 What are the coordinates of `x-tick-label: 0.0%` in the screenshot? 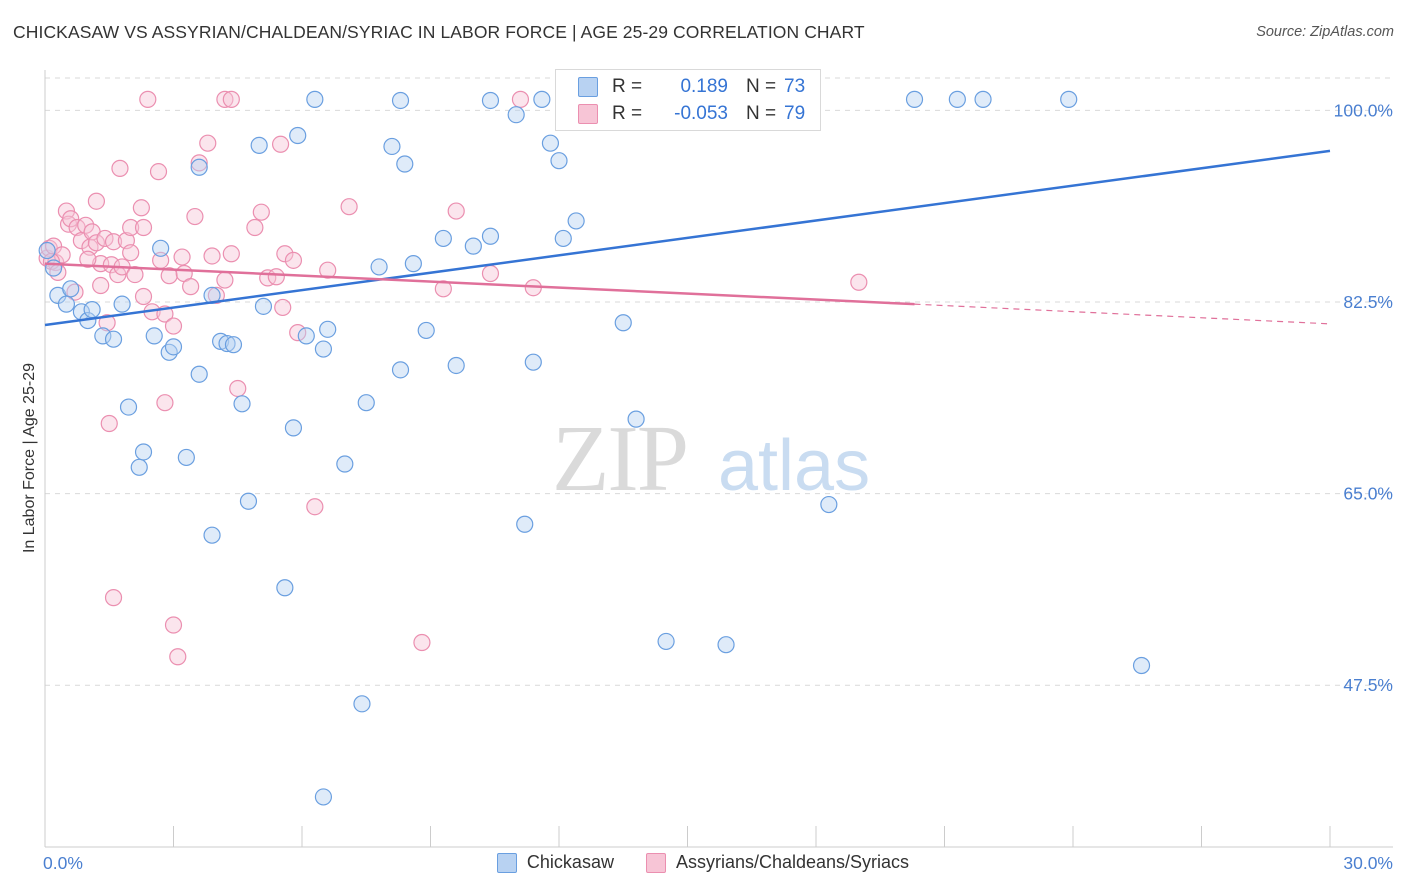 It's located at (63, 863).